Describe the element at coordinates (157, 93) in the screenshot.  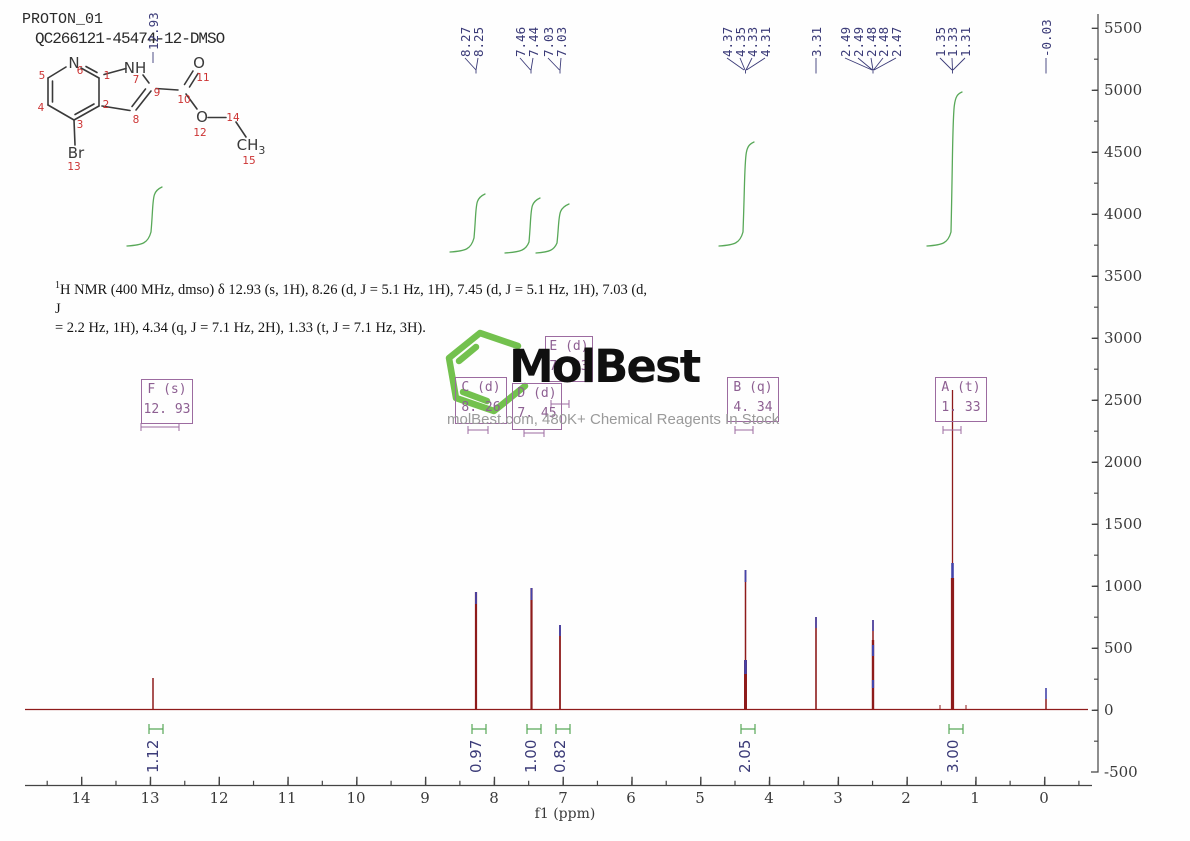
I see `svg-text: 9` at that location.